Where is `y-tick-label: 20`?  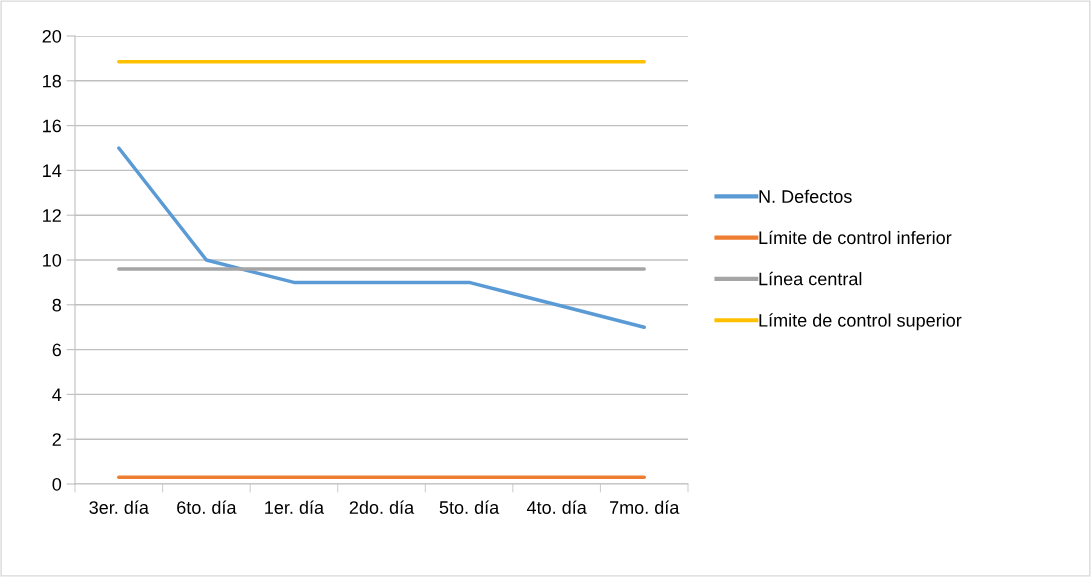 y-tick-label: 20 is located at coordinates (52, 36).